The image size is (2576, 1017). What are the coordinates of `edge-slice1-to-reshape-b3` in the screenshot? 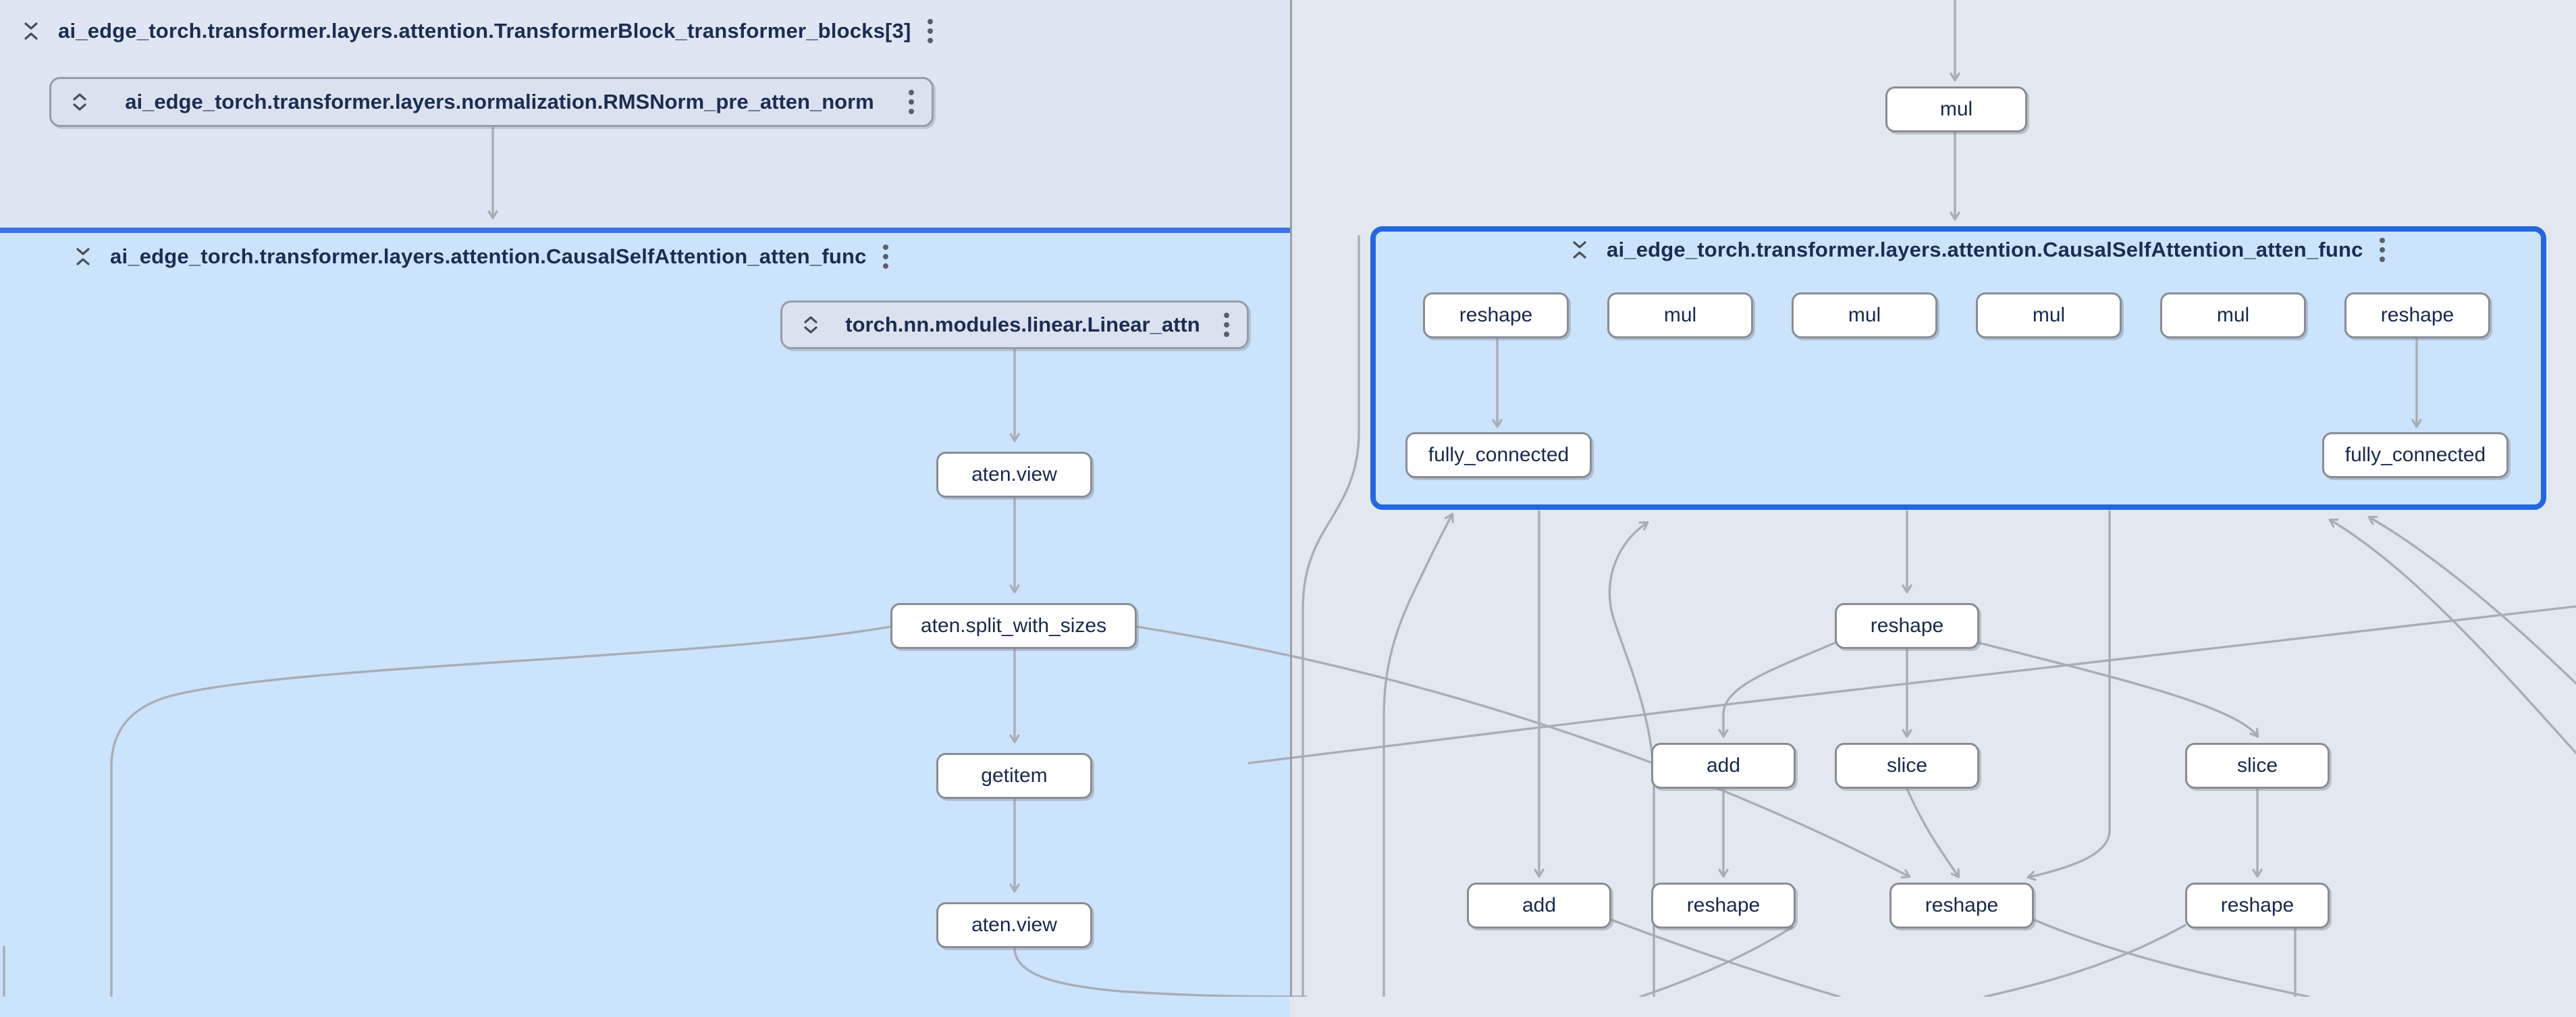 It's located at (1933, 833).